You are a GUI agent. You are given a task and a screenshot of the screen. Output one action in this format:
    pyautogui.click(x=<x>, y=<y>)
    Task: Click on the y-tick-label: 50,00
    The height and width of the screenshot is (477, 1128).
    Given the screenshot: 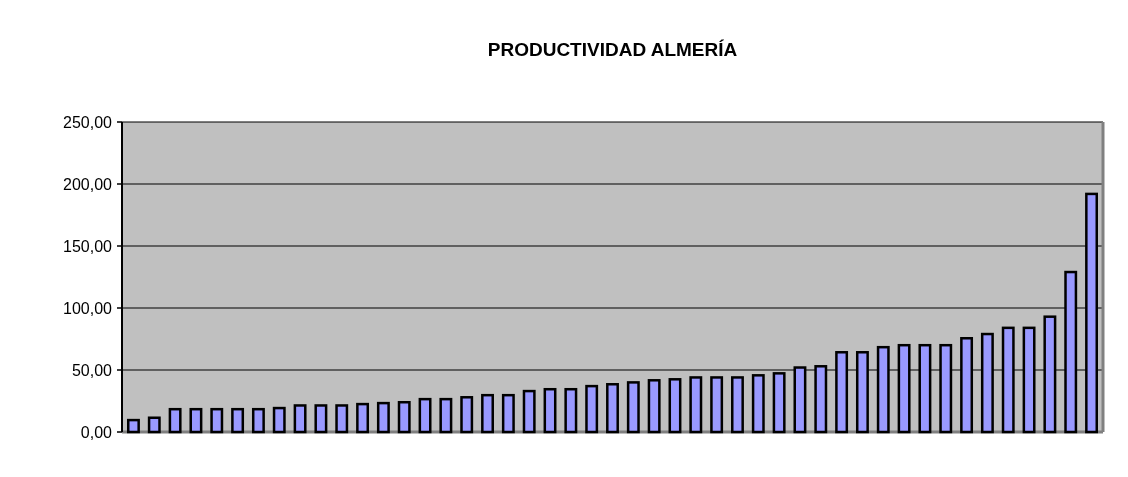 What is the action you would take?
    pyautogui.click(x=92, y=370)
    